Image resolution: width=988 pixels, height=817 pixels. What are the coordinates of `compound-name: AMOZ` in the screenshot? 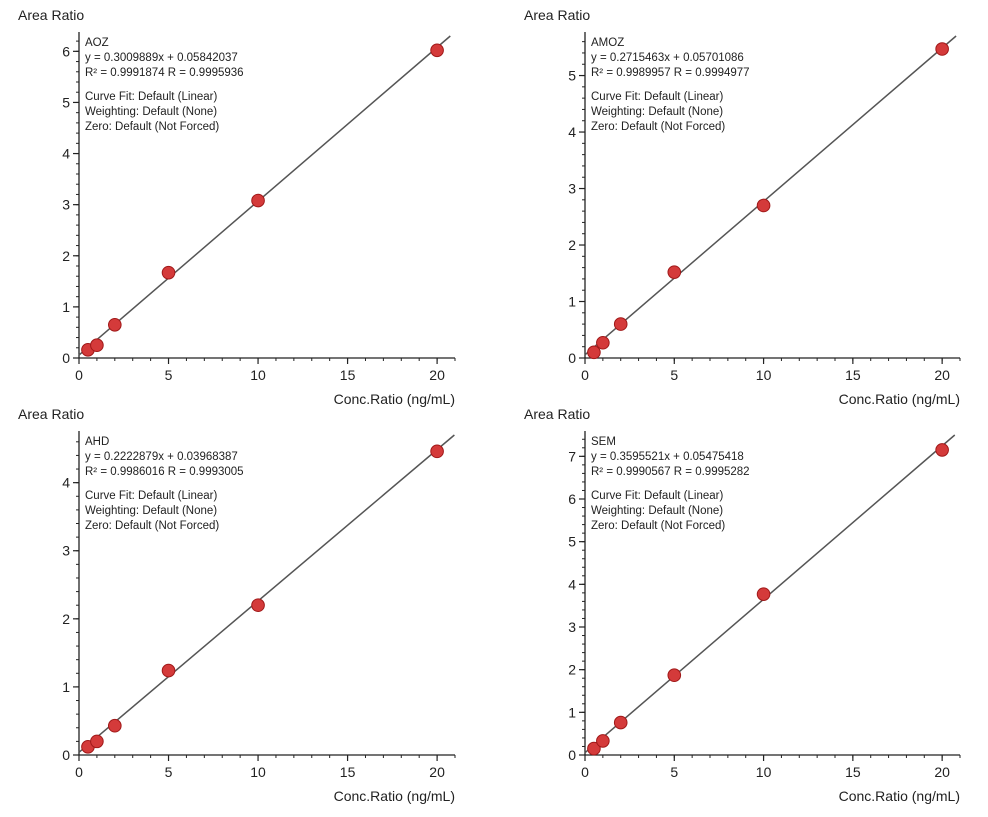 It's located at (607, 43).